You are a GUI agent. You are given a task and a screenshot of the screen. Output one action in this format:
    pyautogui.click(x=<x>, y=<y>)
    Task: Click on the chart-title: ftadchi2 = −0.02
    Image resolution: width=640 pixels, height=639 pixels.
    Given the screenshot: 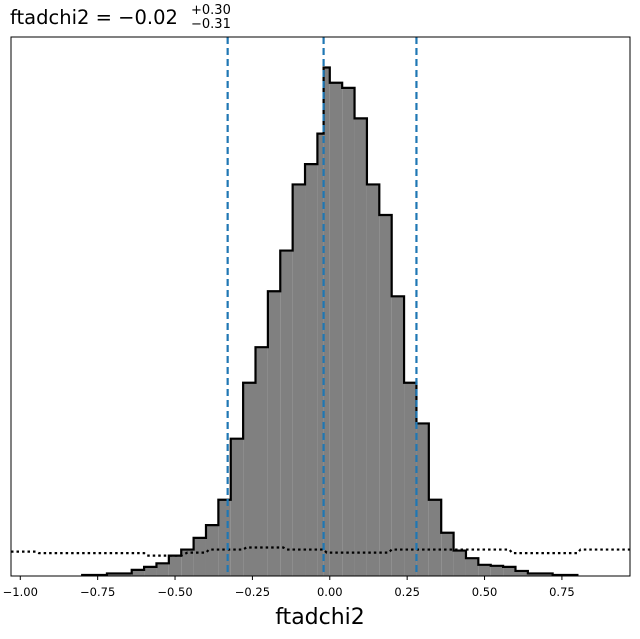 What is the action you would take?
    pyautogui.click(x=94, y=17)
    